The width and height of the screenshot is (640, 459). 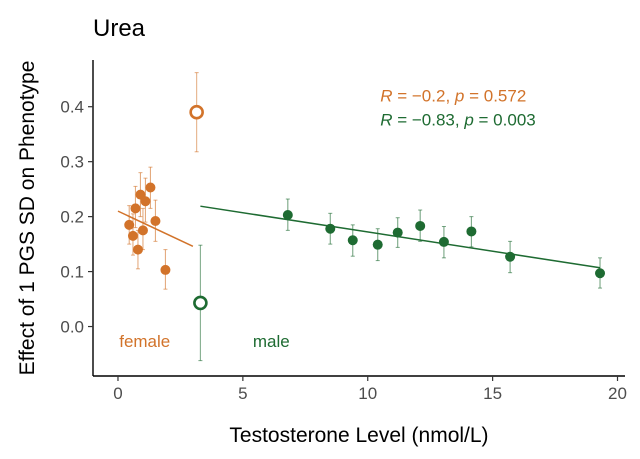 I want to click on x-axis-title: Testosterone Level (nmol/L), so click(x=358, y=435).